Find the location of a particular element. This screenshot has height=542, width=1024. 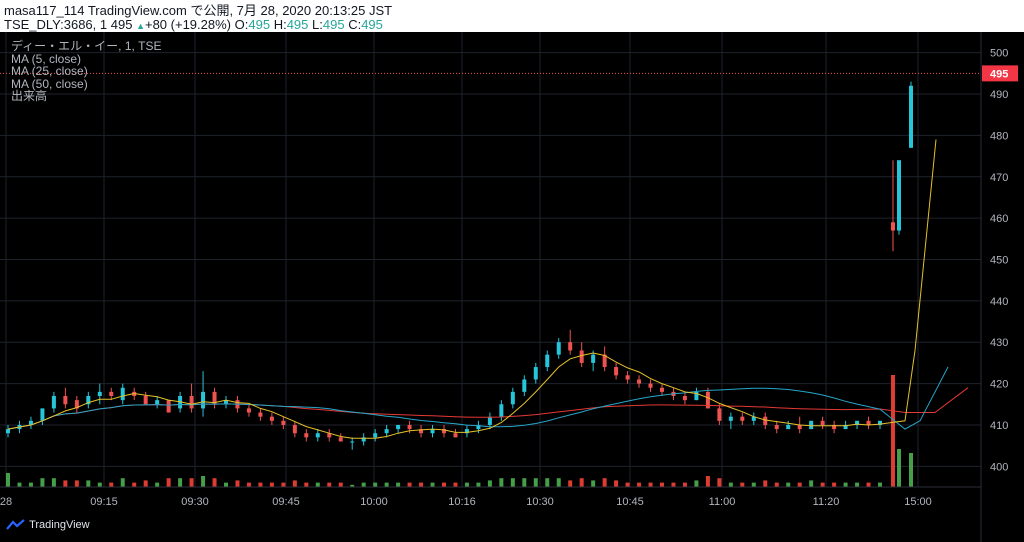

price-tick-label: 500 is located at coordinates (999, 54).